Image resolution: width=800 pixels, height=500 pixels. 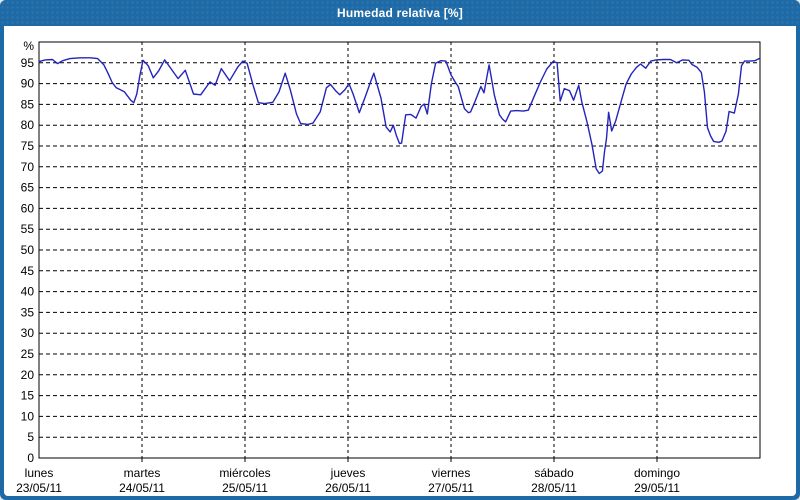 I want to click on x-tick-date-label: 29/05/11, so click(x=657, y=488).